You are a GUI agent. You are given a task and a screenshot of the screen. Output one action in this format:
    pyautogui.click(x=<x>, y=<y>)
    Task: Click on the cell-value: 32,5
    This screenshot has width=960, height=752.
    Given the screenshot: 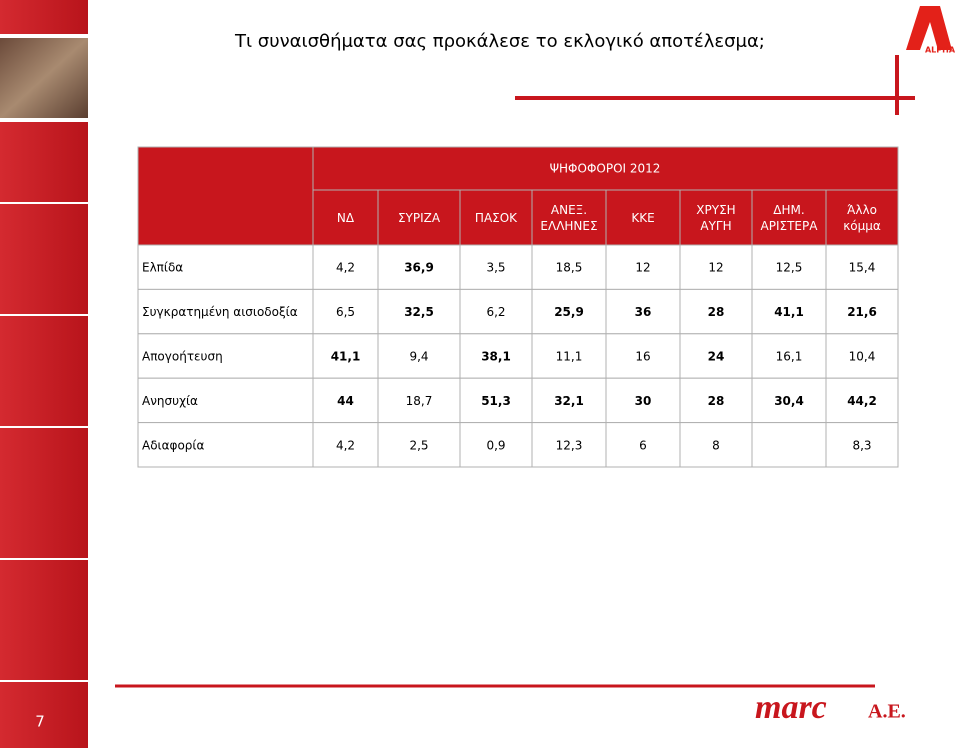 What is the action you would take?
    pyautogui.click(x=419, y=312)
    